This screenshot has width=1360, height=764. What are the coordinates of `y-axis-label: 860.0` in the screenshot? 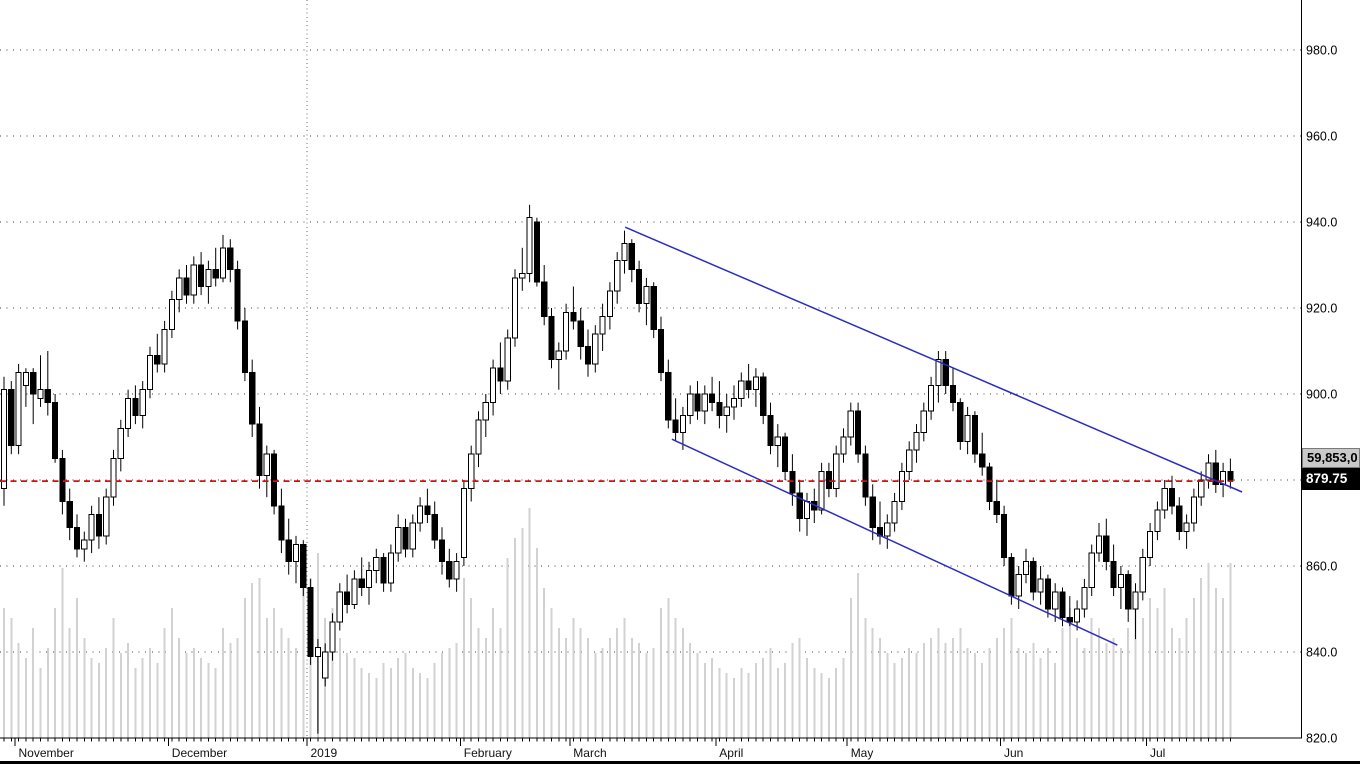 It's located at (1321, 567).